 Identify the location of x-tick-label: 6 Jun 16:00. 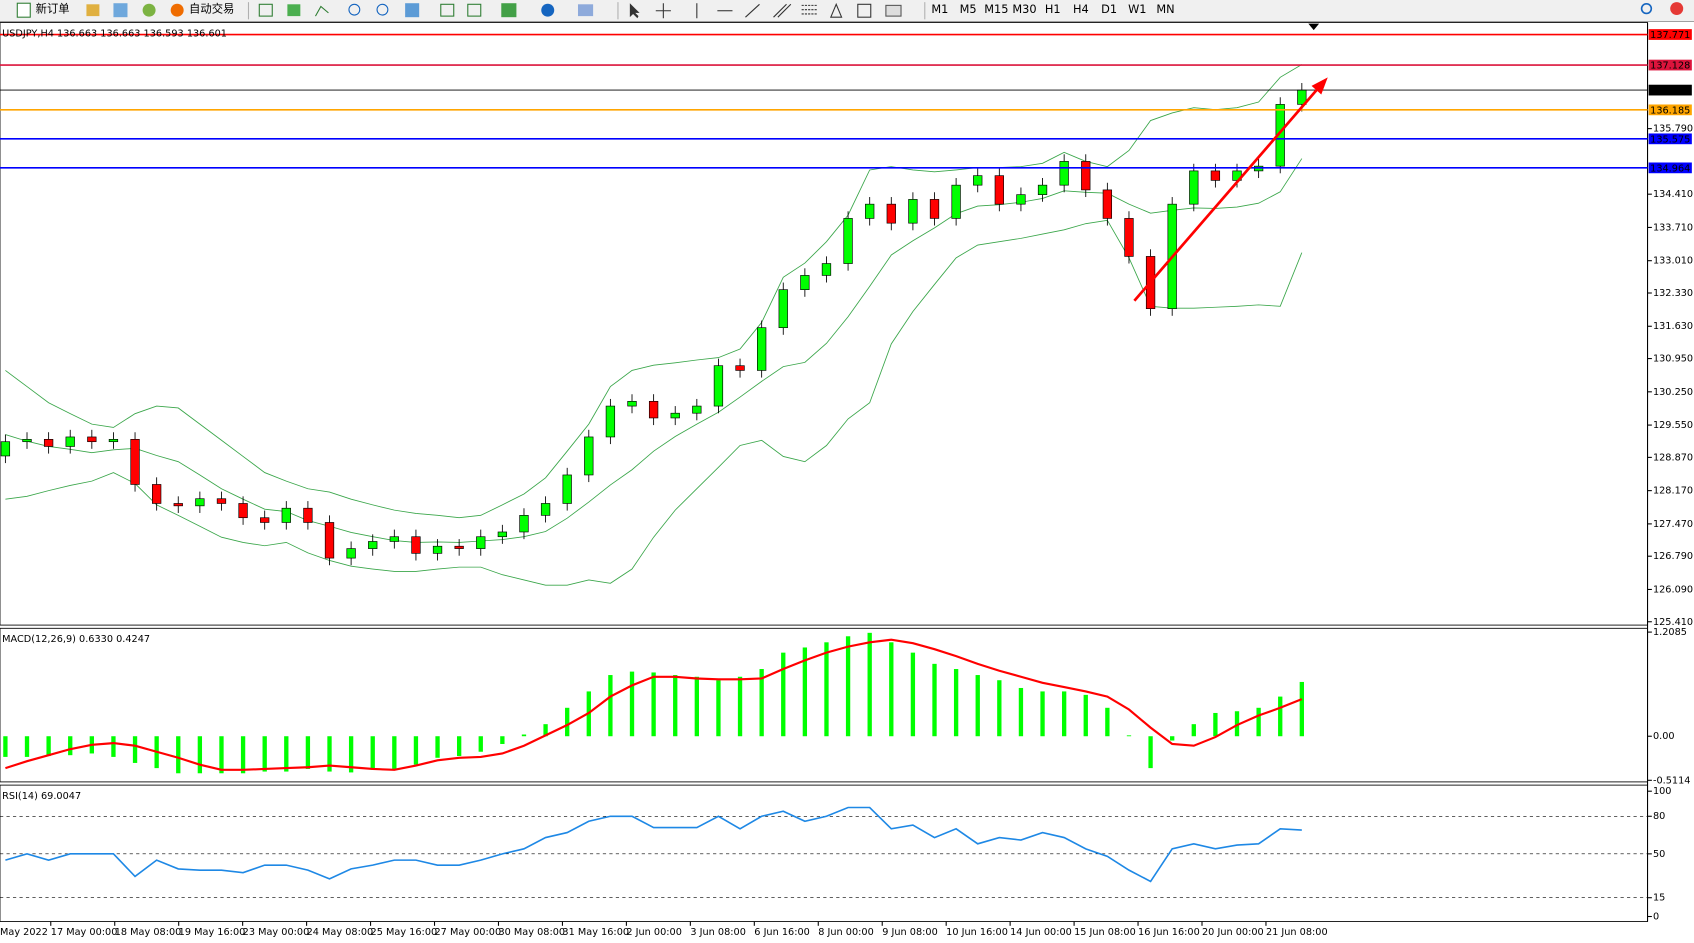
(782, 932).